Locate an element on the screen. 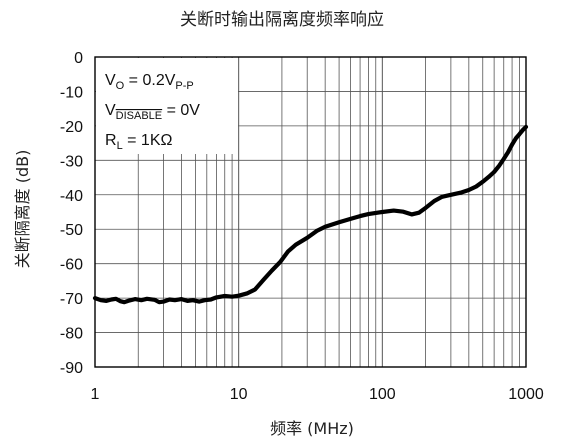 Image resolution: width=563 pixels, height=443 pixels. x-tick-labels: 1 10 100 1000 is located at coordinates (317, 394).